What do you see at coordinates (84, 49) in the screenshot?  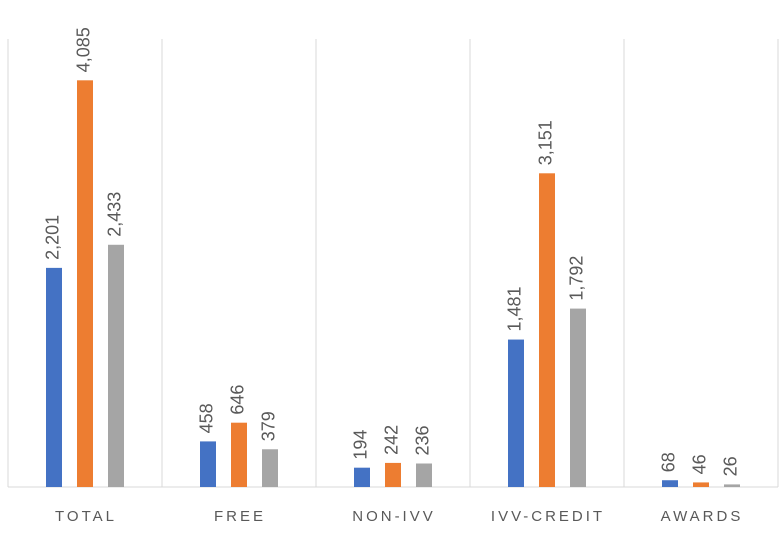 I see `data-label: 4,085` at bounding box center [84, 49].